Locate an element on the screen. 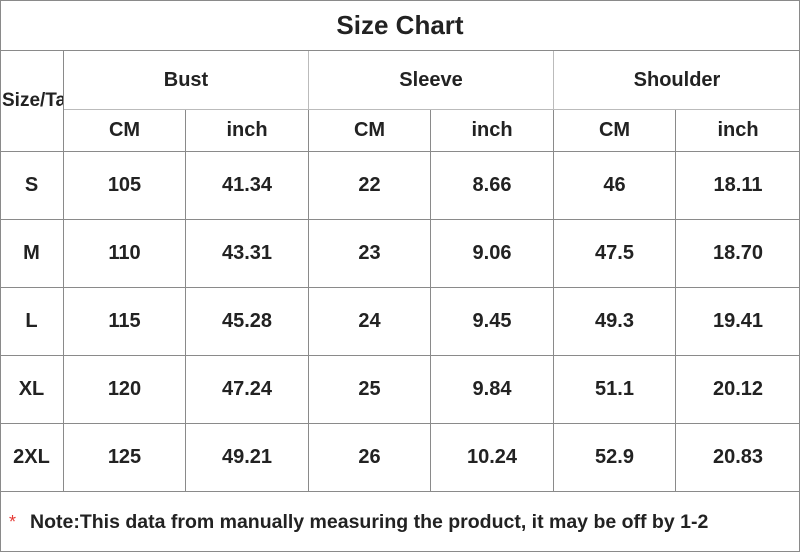  size-label: L is located at coordinates (32, 322).